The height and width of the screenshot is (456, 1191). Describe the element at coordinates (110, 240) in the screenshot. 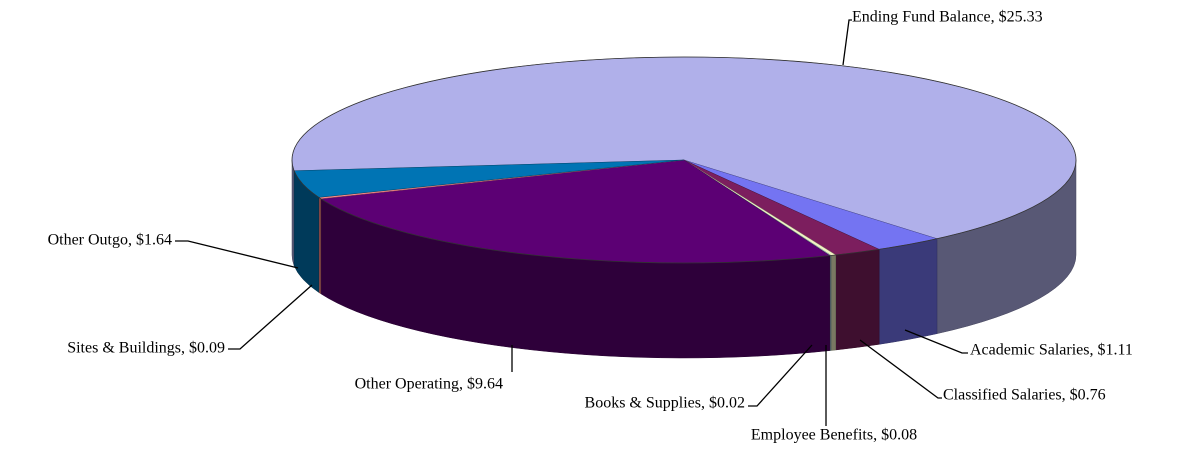

I see `slice-label: Other Outgo, $1.64` at that location.